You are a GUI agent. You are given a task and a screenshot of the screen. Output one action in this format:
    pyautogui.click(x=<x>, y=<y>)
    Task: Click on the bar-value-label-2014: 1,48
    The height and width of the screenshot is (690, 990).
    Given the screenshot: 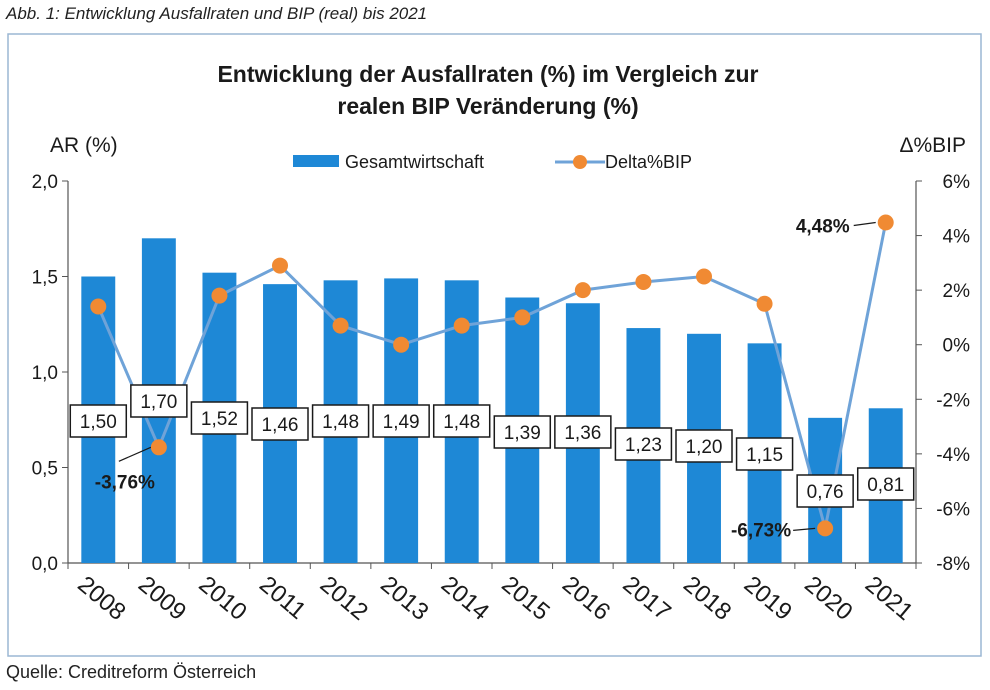 What is the action you would take?
    pyautogui.click(x=461, y=422)
    